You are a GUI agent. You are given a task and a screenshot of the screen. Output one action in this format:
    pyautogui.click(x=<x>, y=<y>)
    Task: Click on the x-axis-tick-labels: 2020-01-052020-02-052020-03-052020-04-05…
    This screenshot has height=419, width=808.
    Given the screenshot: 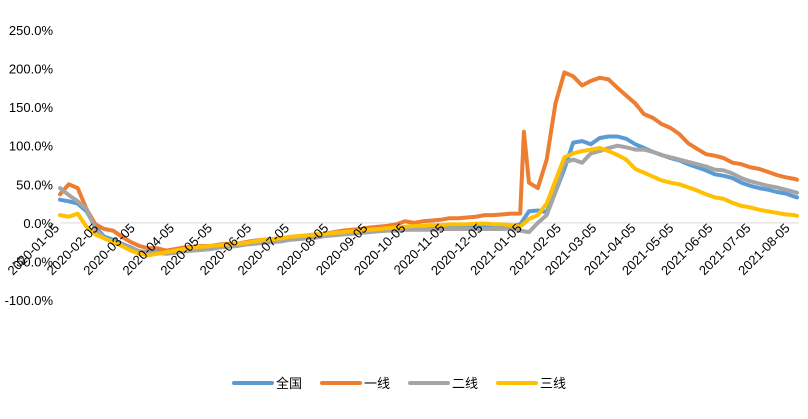 What is the action you would take?
    pyautogui.click(x=398, y=249)
    